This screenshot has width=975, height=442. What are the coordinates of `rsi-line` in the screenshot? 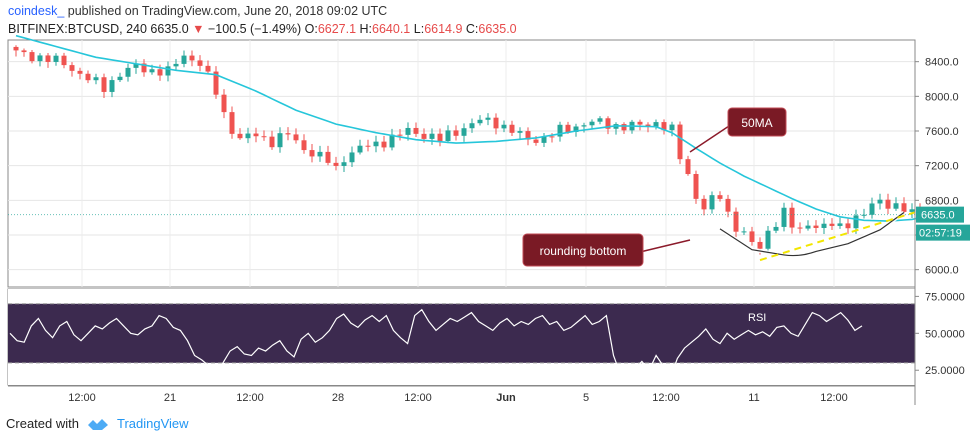 It's located at (436, 345).